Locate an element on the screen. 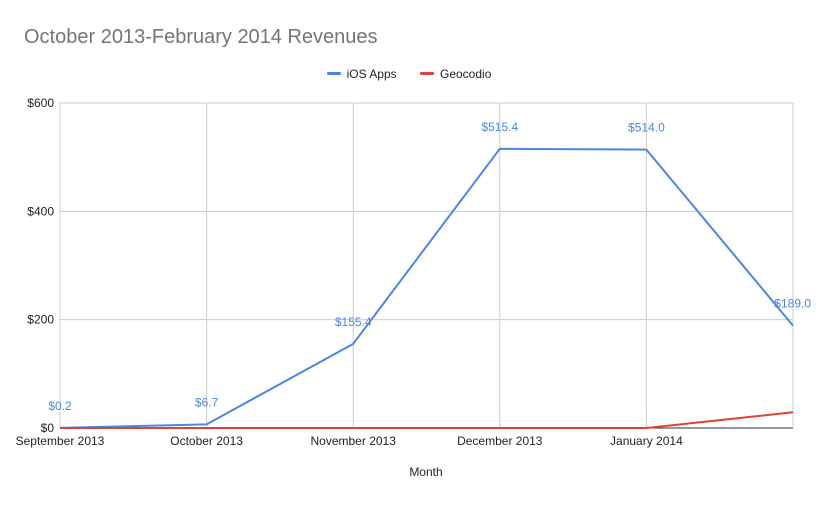 This screenshot has height=505, width=818. y-tick-label: $0 is located at coordinates (48, 428).